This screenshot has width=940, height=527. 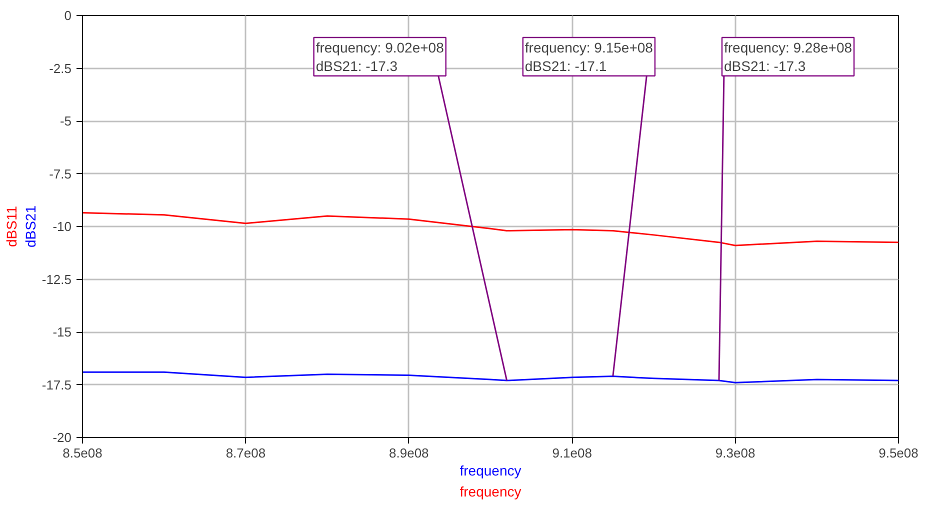 I want to click on y-tick-label: -10, so click(x=62, y=226).